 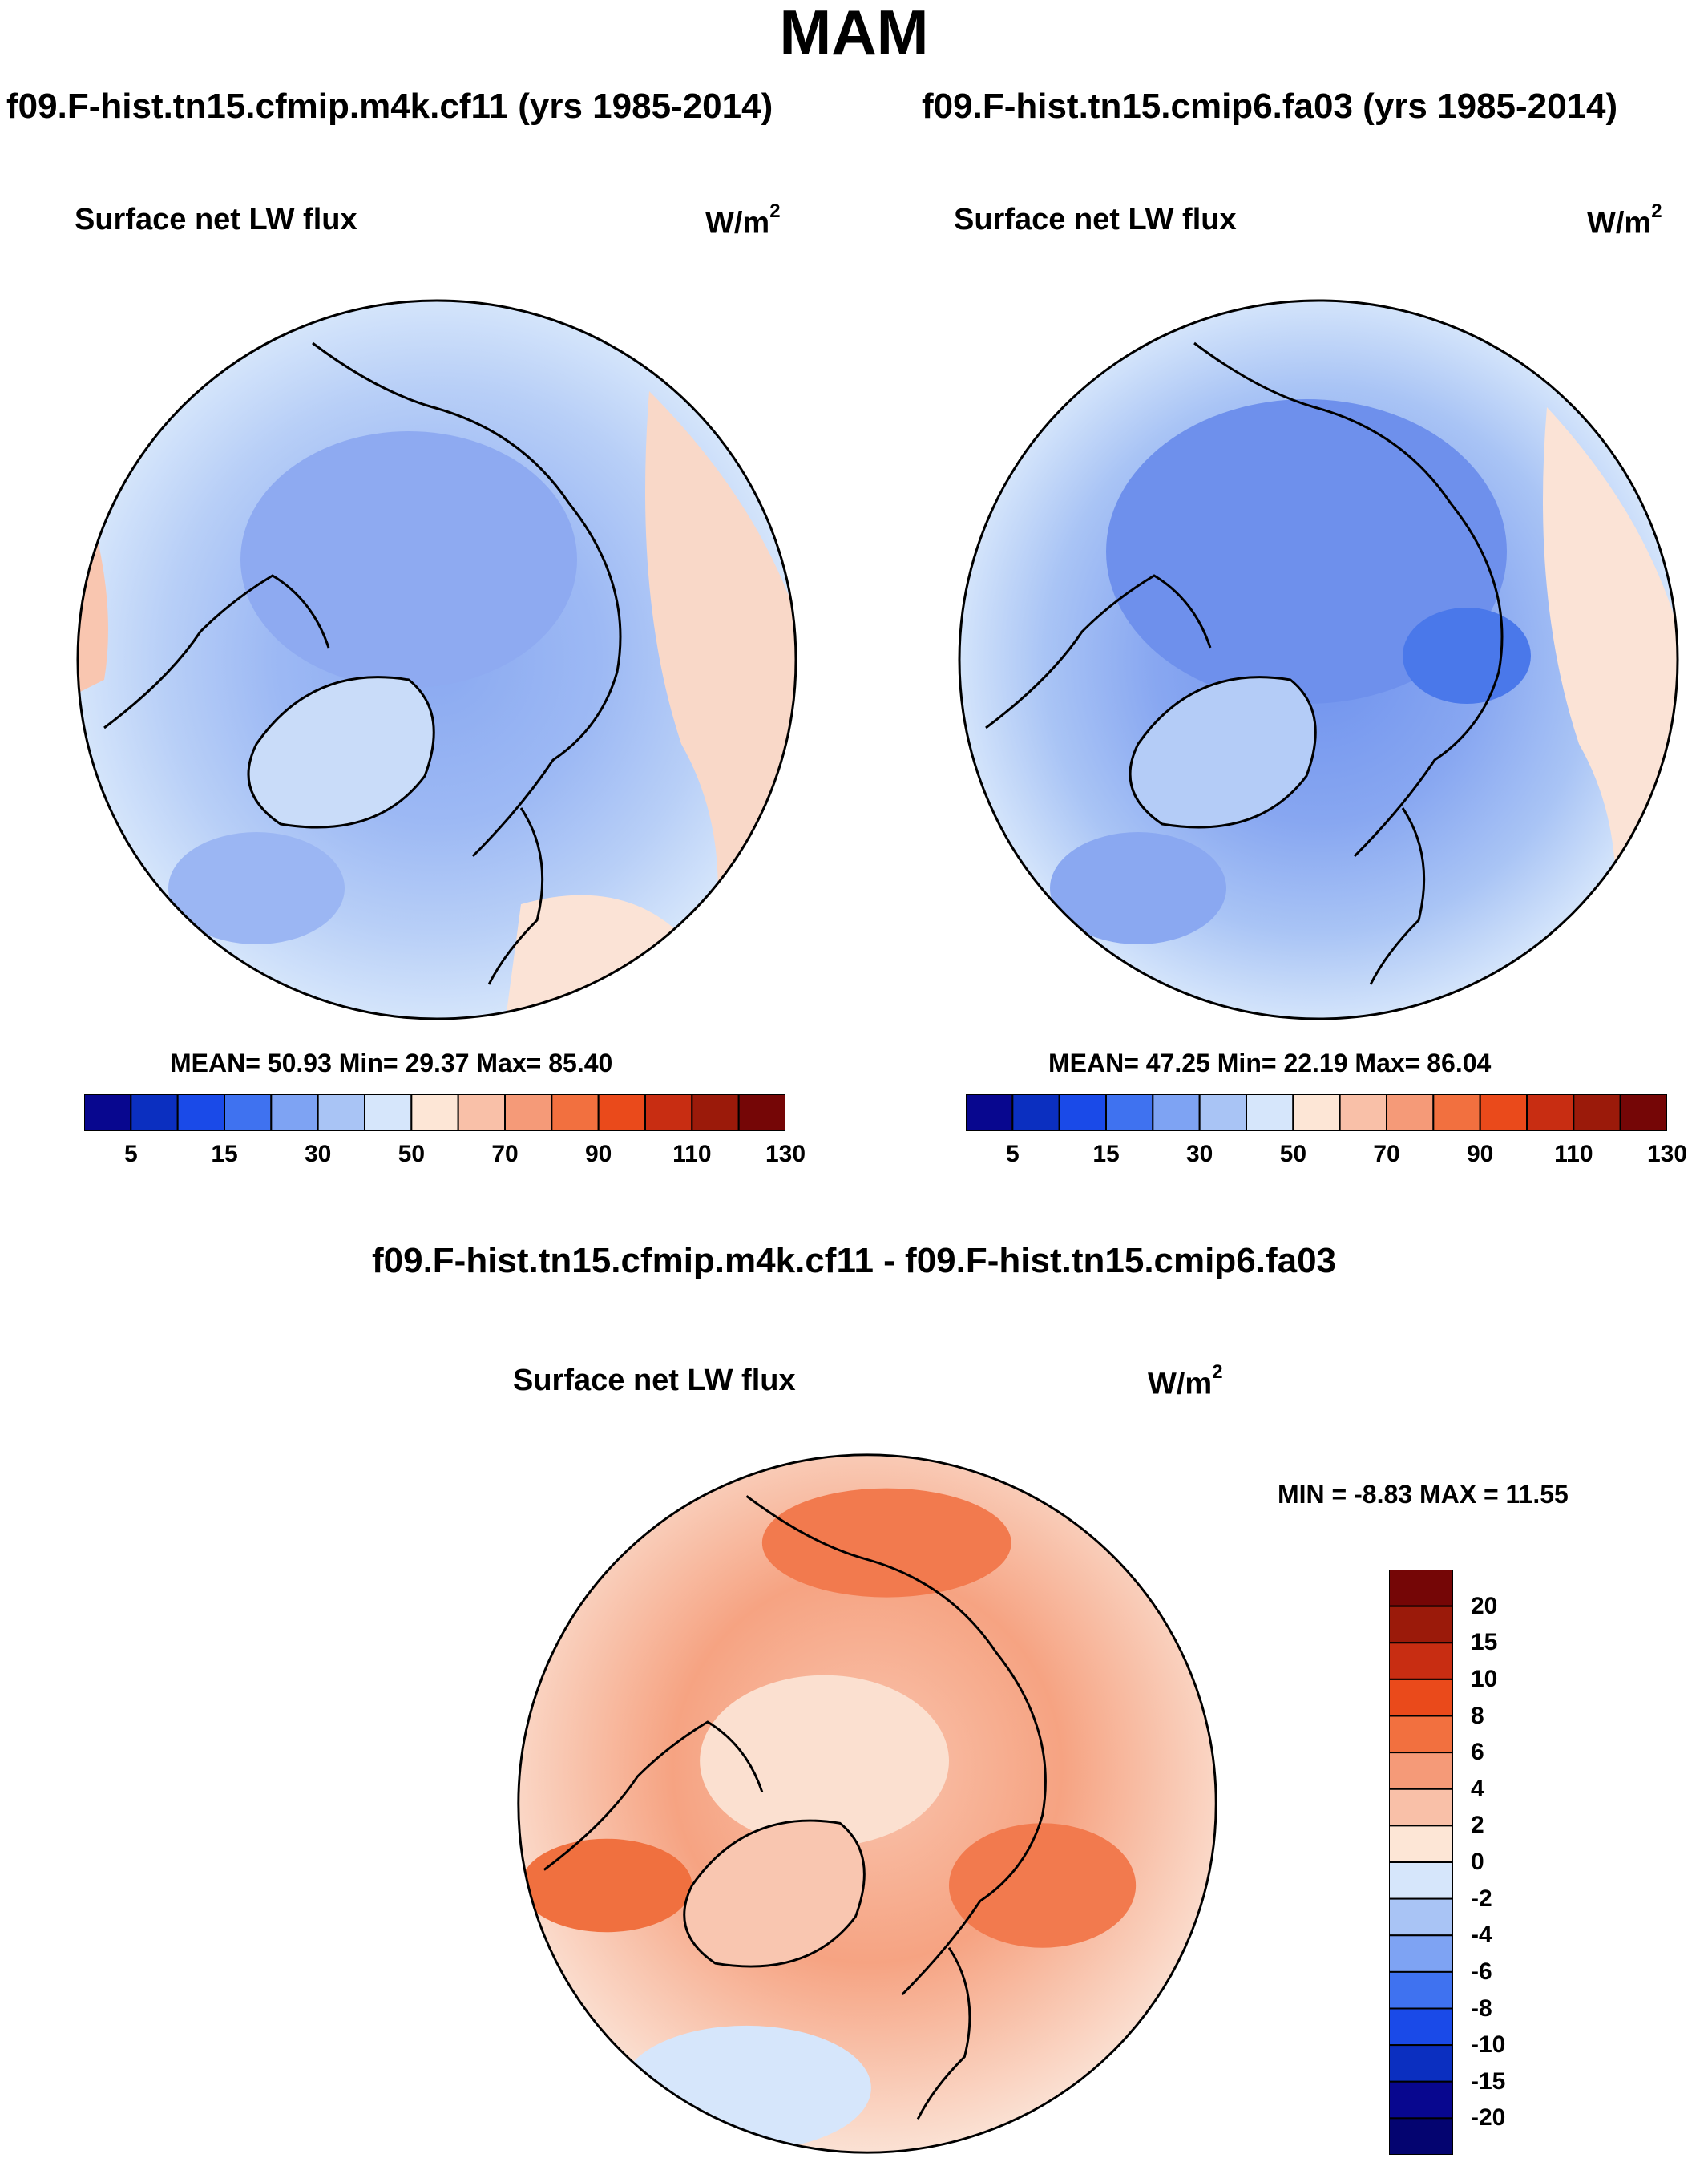 What do you see at coordinates (1467, 656) in the screenshot?
I see `siberia-low` at bounding box center [1467, 656].